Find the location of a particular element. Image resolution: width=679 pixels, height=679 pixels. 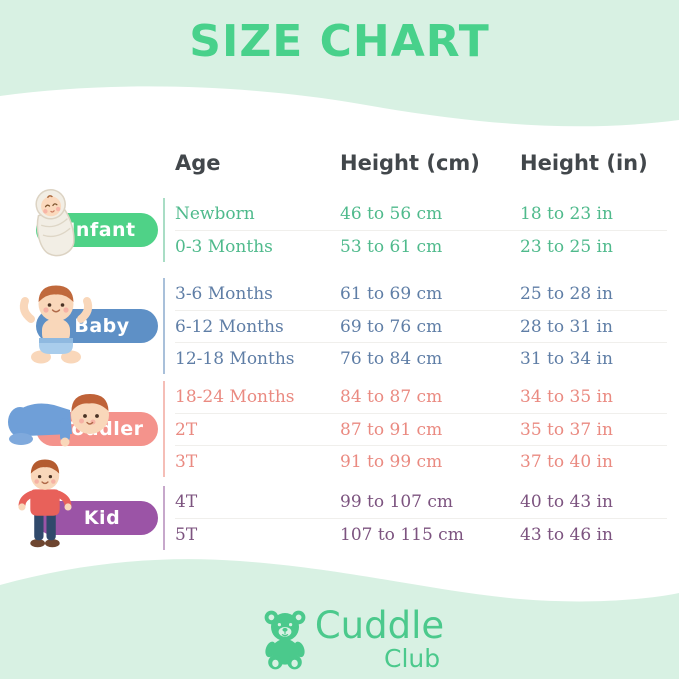

group-label-baby: Baby is located at coordinates (81, 326).